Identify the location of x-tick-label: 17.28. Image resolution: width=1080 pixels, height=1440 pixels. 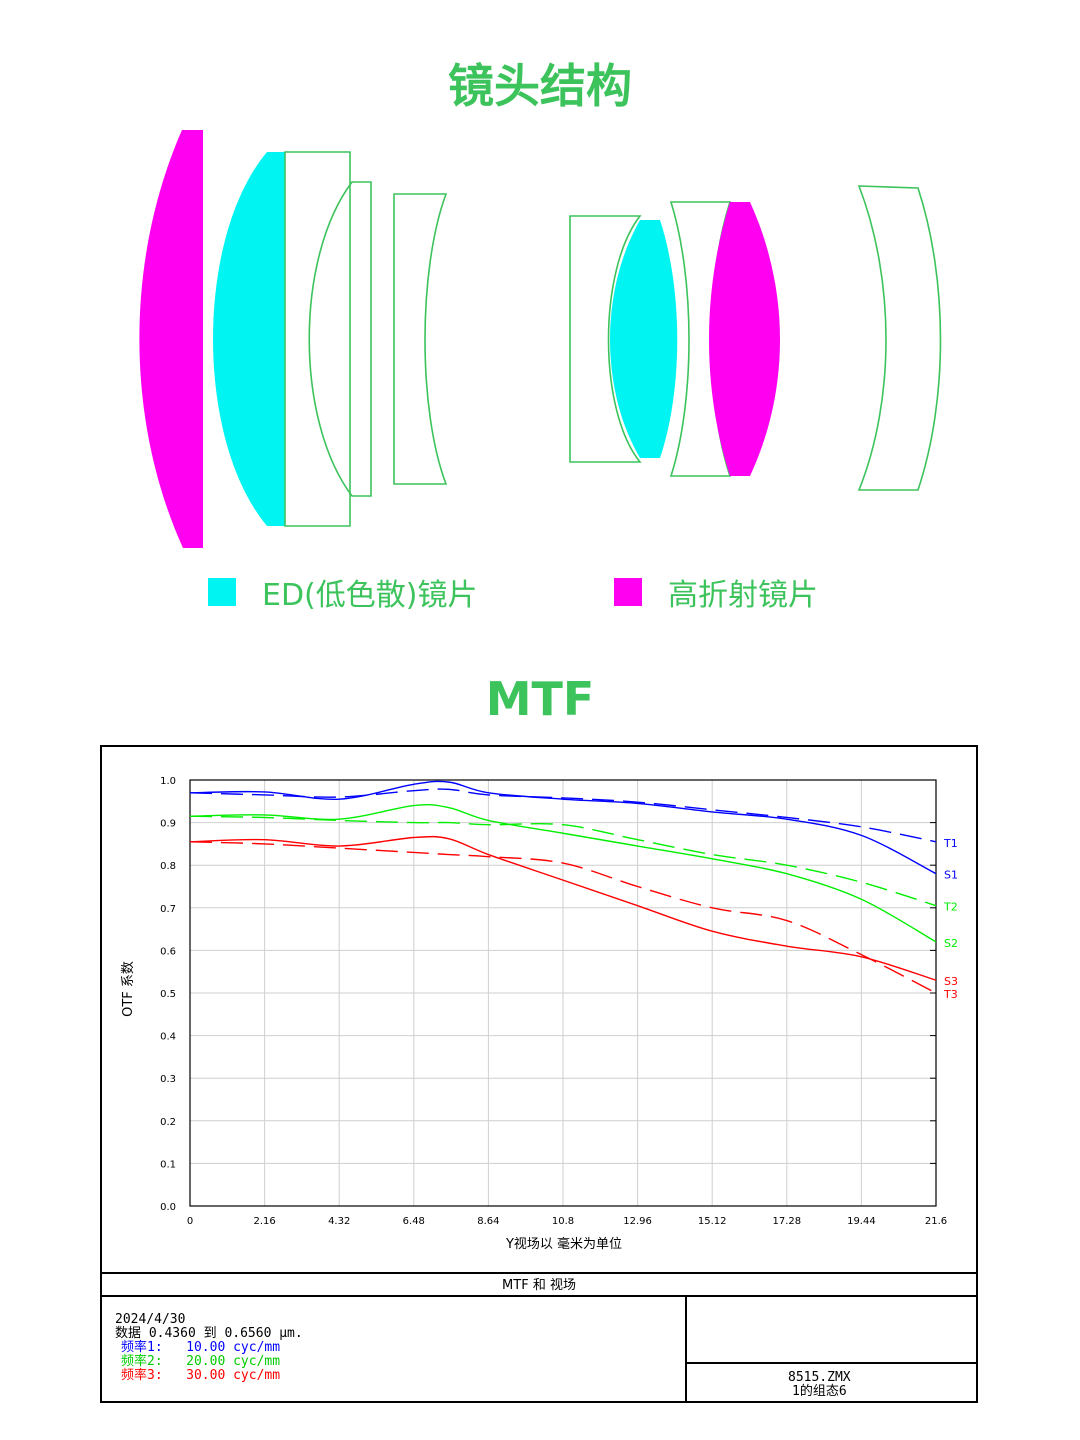
(786, 1221).